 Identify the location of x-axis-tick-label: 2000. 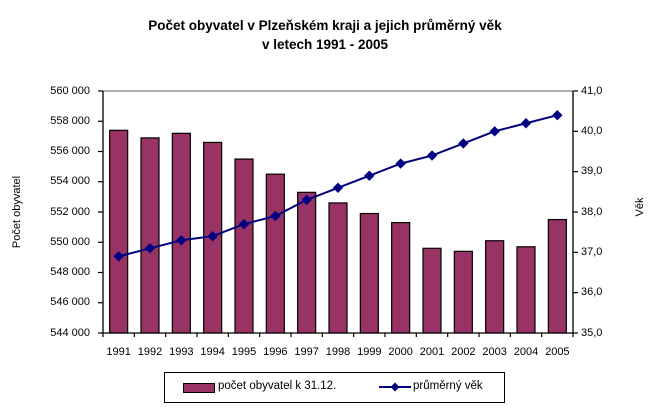
(400, 352).